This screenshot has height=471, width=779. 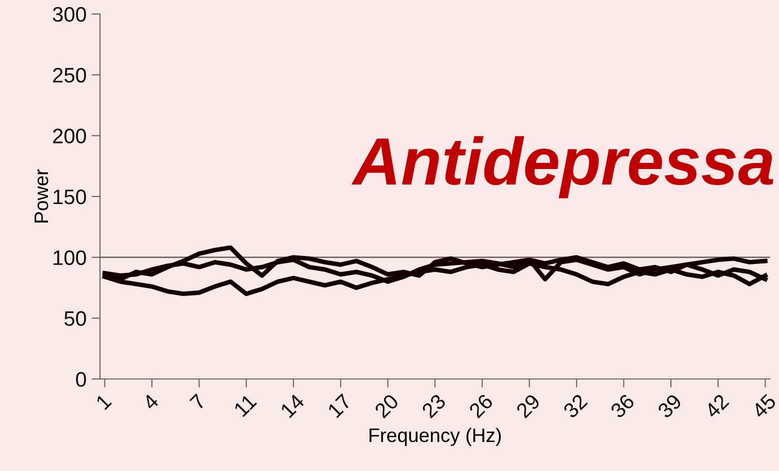 What do you see at coordinates (717, 406) in the screenshot?
I see `x-tick-label: 42` at bounding box center [717, 406].